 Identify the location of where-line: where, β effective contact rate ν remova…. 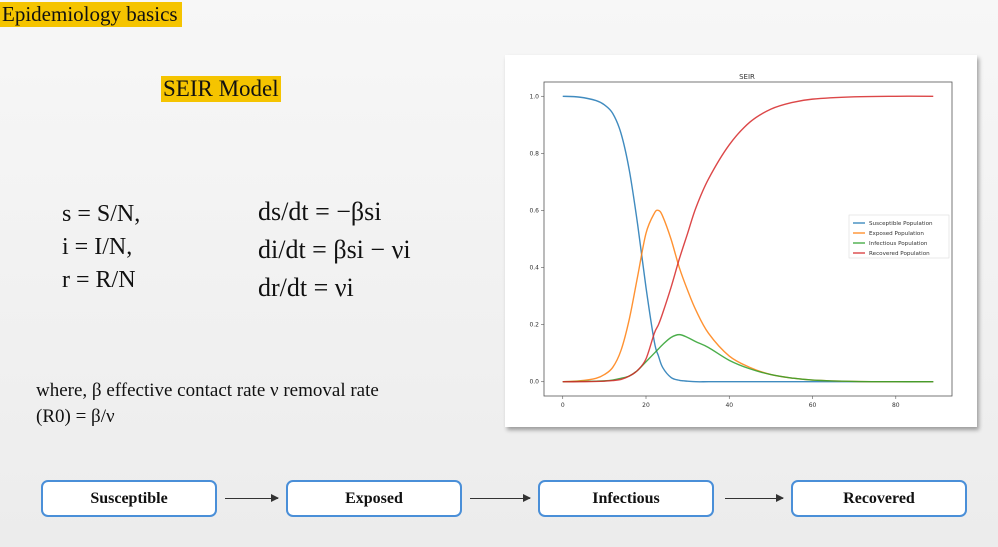
(207, 390).